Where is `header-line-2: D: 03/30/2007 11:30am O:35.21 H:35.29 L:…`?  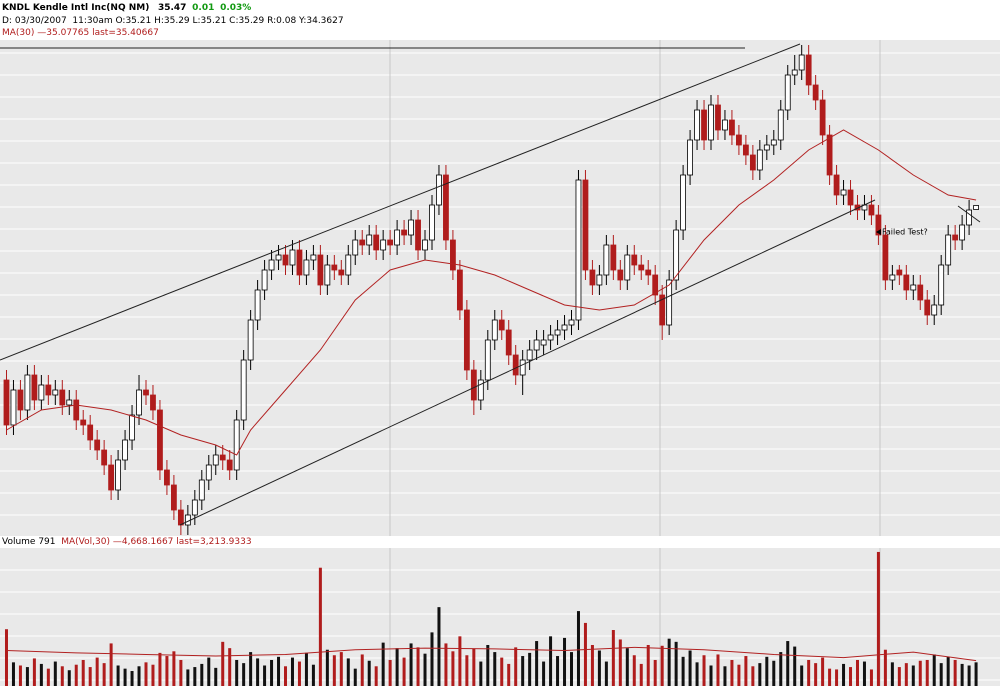
header-line-2: D: 03/30/2007 11:30am O:35.21 H:35.29 L:… is located at coordinates (173, 21).